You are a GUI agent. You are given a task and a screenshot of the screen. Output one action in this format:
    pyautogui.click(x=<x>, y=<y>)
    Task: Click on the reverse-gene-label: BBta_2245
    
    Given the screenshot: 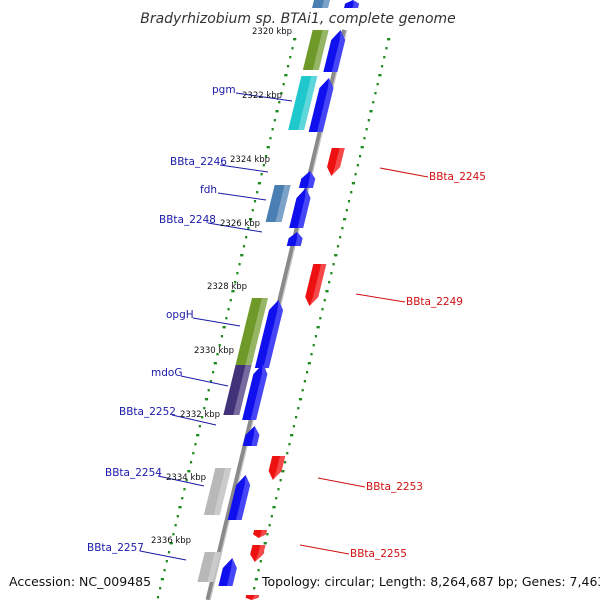 What is the action you would take?
    pyautogui.click(x=457, y=177)
    